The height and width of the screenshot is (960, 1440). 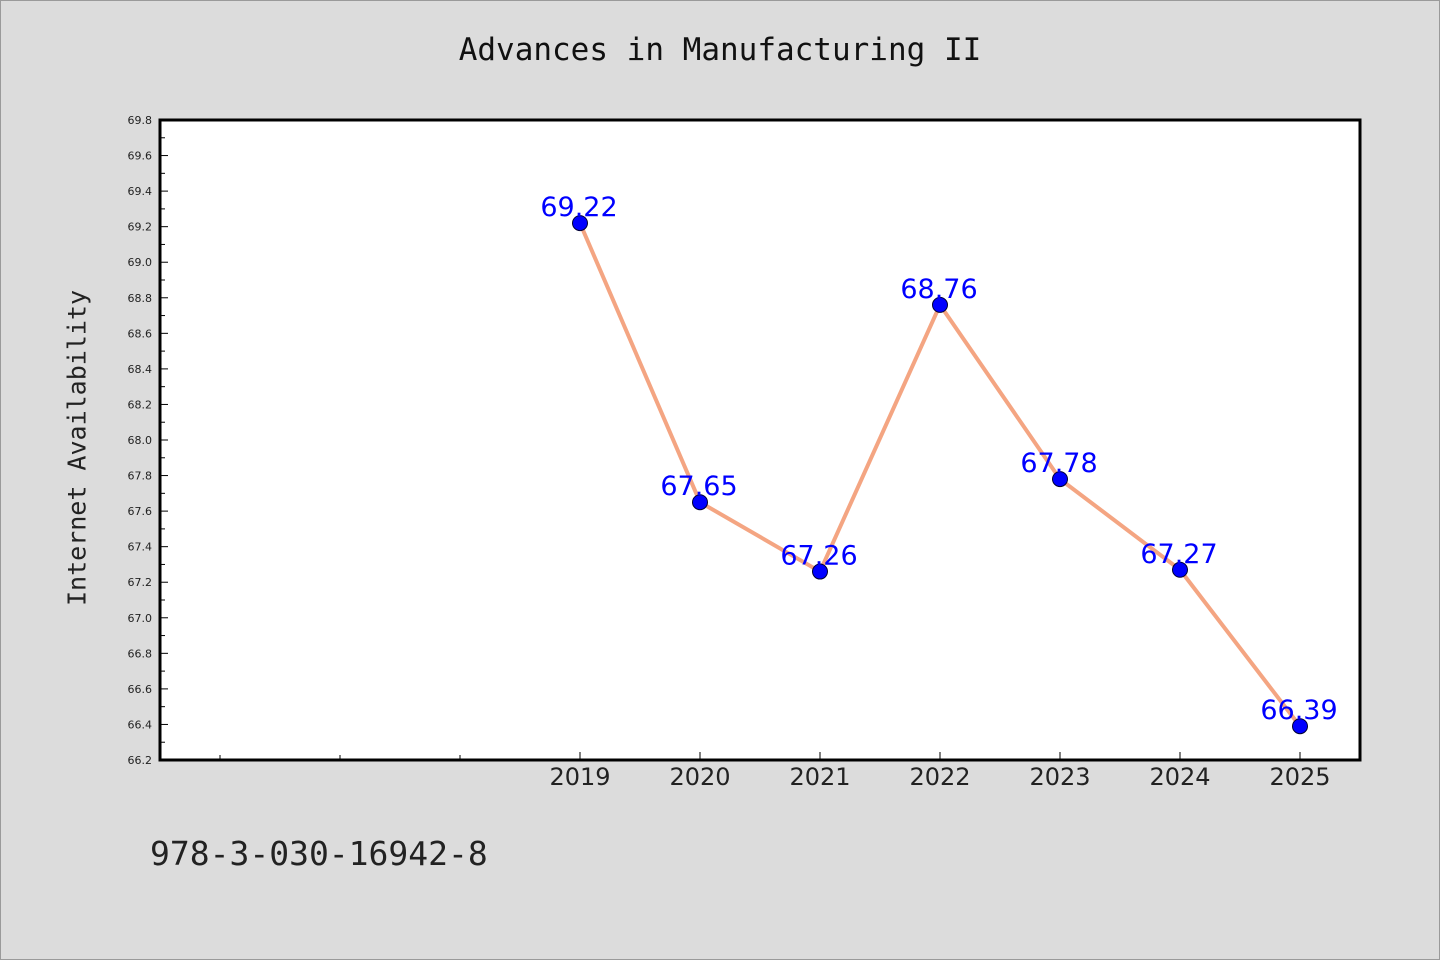 What do you see at coordinates (819, 777) in the screenshot?
I see `x-tick-label: 2021` at bounding box center [819, 777].